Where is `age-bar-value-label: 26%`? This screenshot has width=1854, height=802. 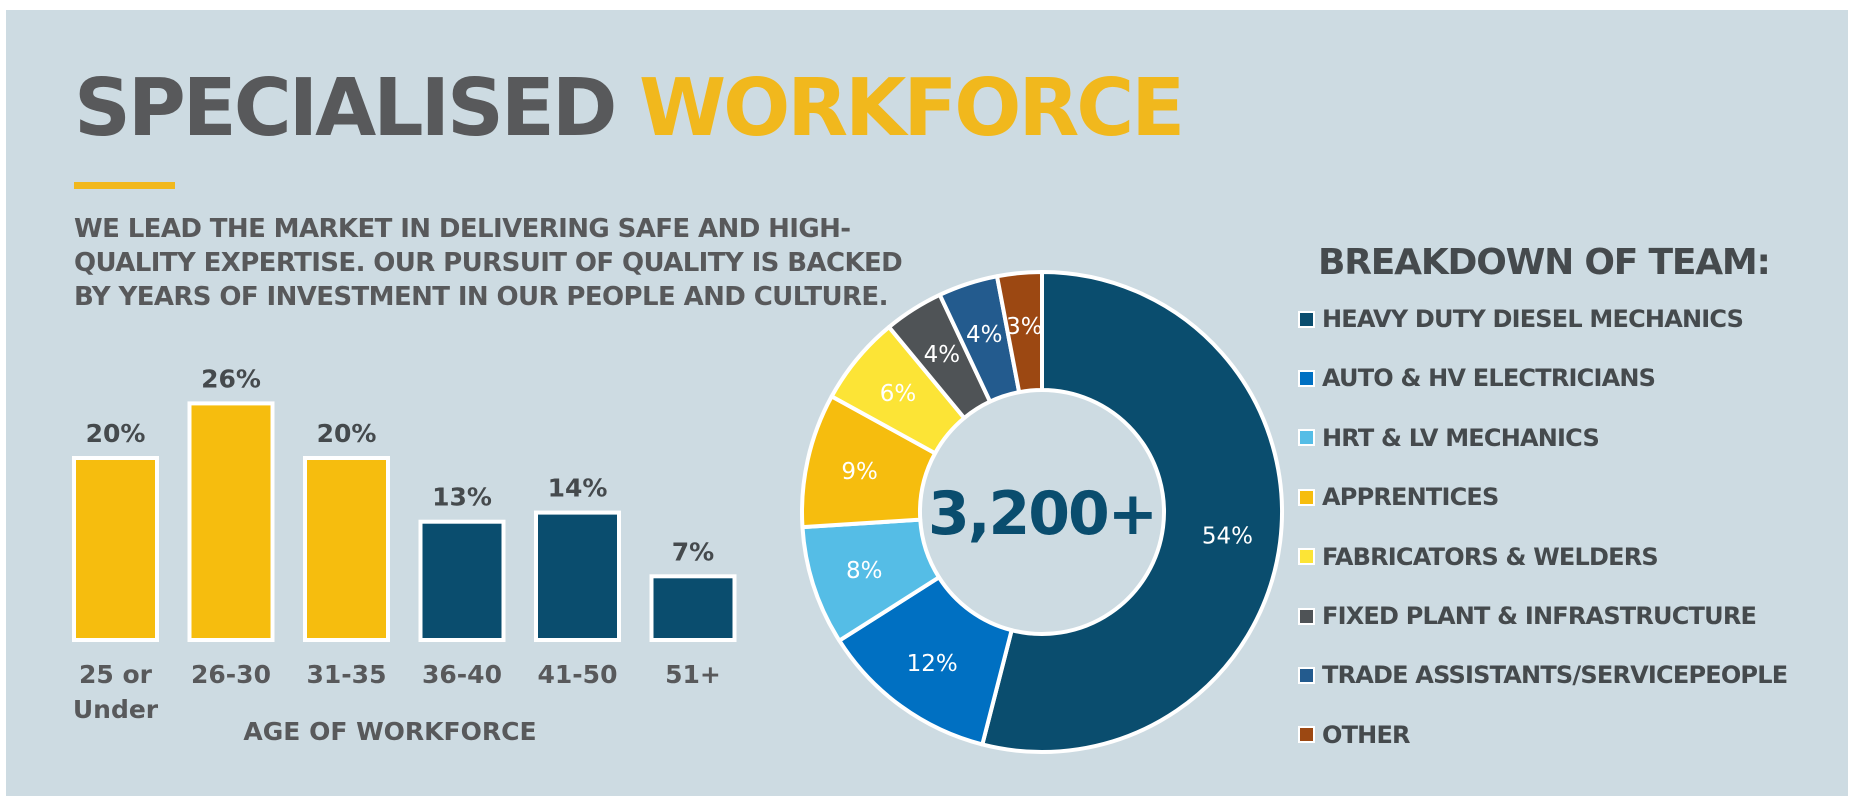 age-bar-value-label: 26% is located at coordinates (231, 378).